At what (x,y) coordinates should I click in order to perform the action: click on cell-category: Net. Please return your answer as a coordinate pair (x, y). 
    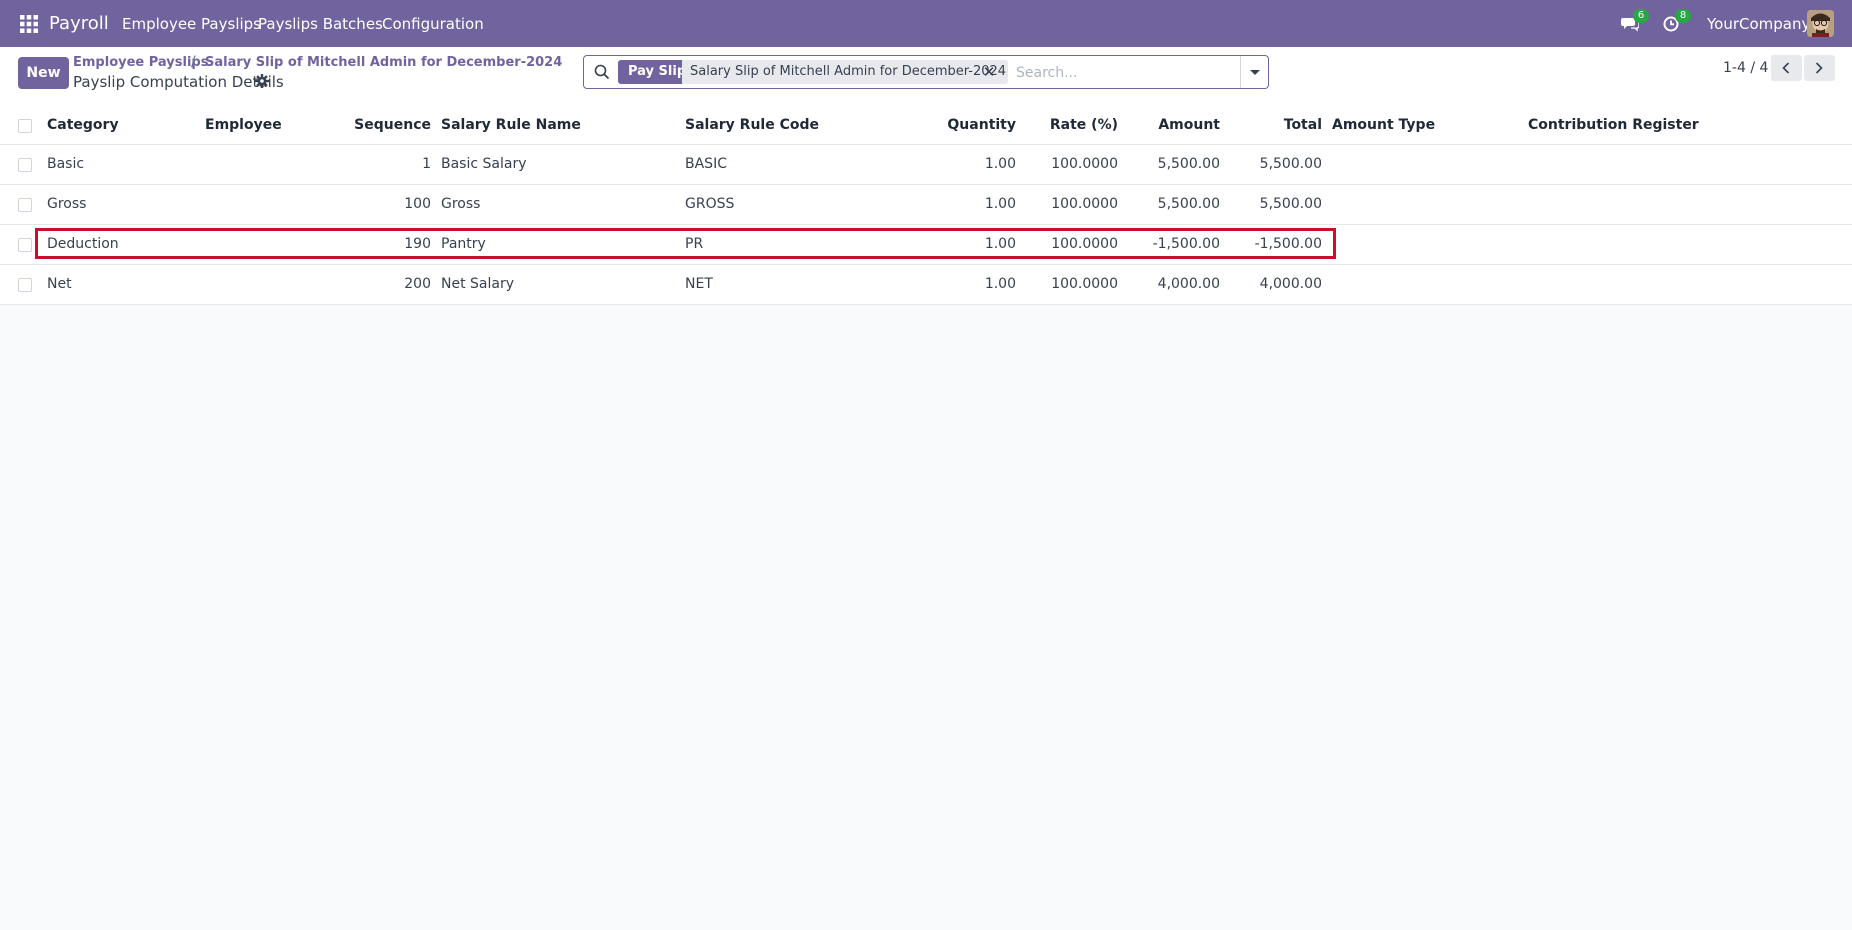
    Looking at the image, I should click on (59, 284).